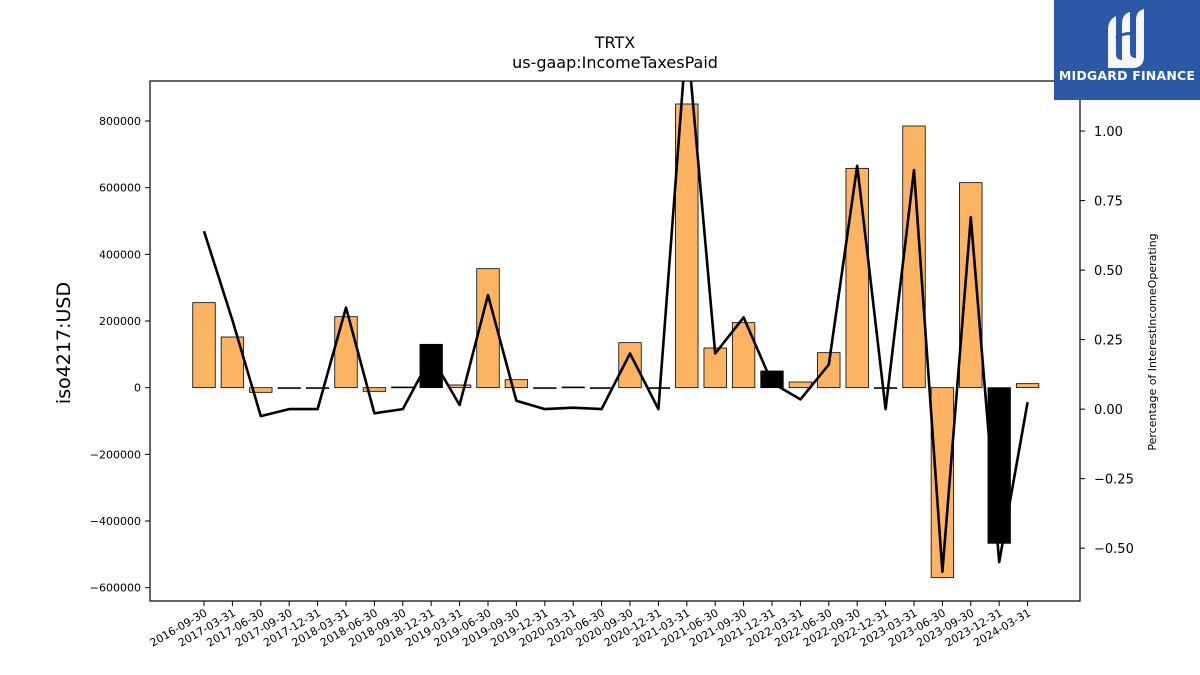 The image size is (1200, 675). I want to click on y2-tick-label: −0.25, so click(1114, 480).